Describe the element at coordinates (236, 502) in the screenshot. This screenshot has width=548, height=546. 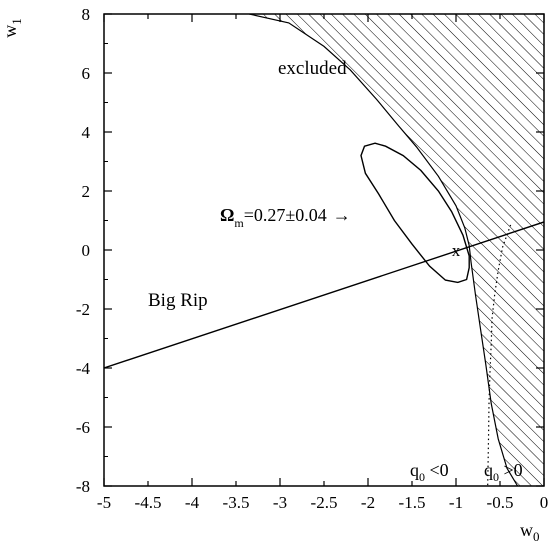
I see `x-tick-label: -3.5` at that location.